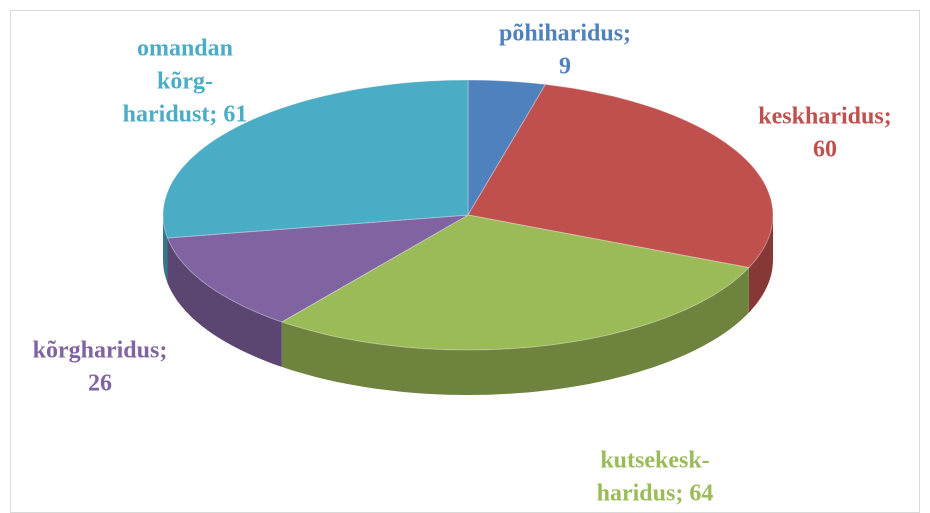  What do you see at coordinates (825, 150) in the screenshot?
I see `data-label: 60` at bounding box center [825, 150].